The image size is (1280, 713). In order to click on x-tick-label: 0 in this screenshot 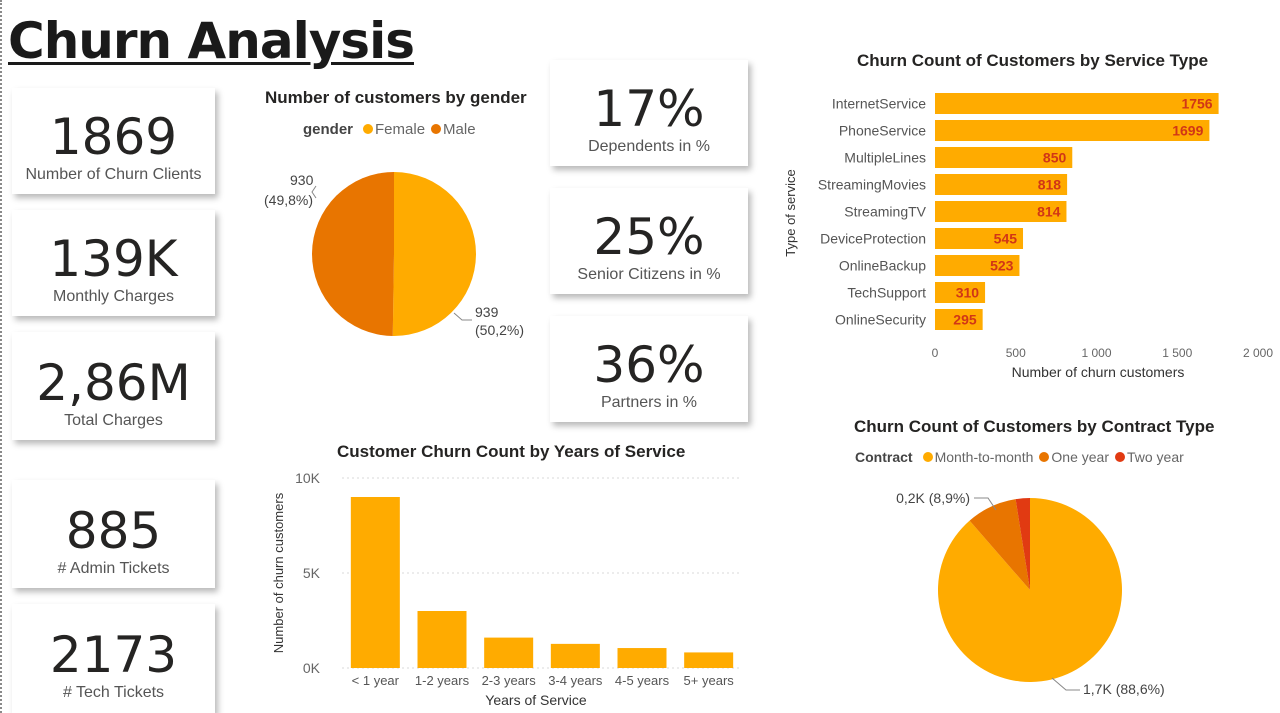, I will do `click(935, 353)`.